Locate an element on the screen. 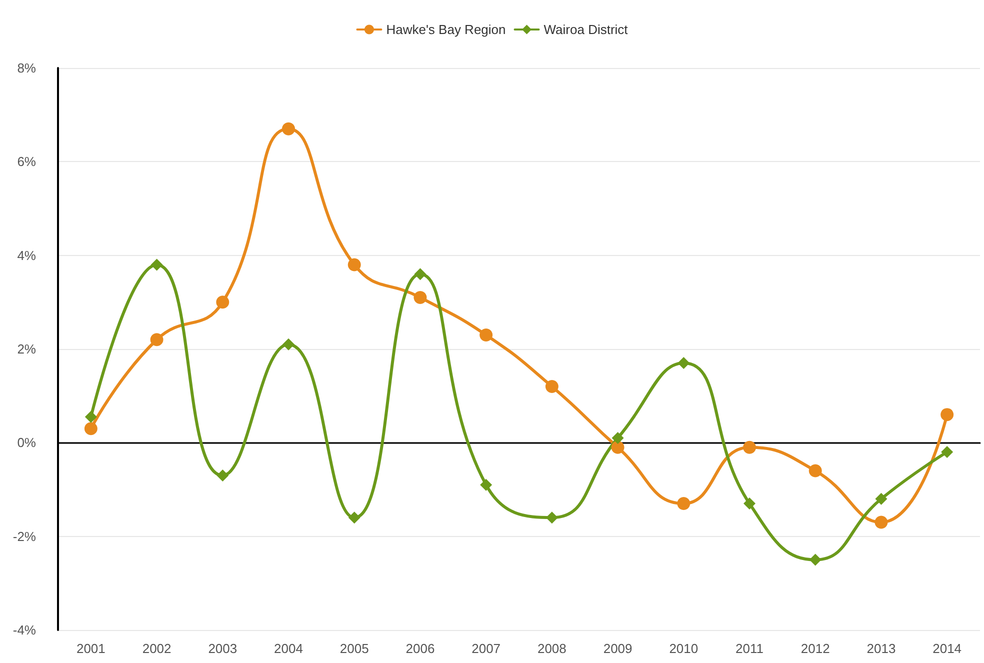 This screenshot has width=984, height=663. legend-label: Wairoa District is located at coordinates (586, 29).